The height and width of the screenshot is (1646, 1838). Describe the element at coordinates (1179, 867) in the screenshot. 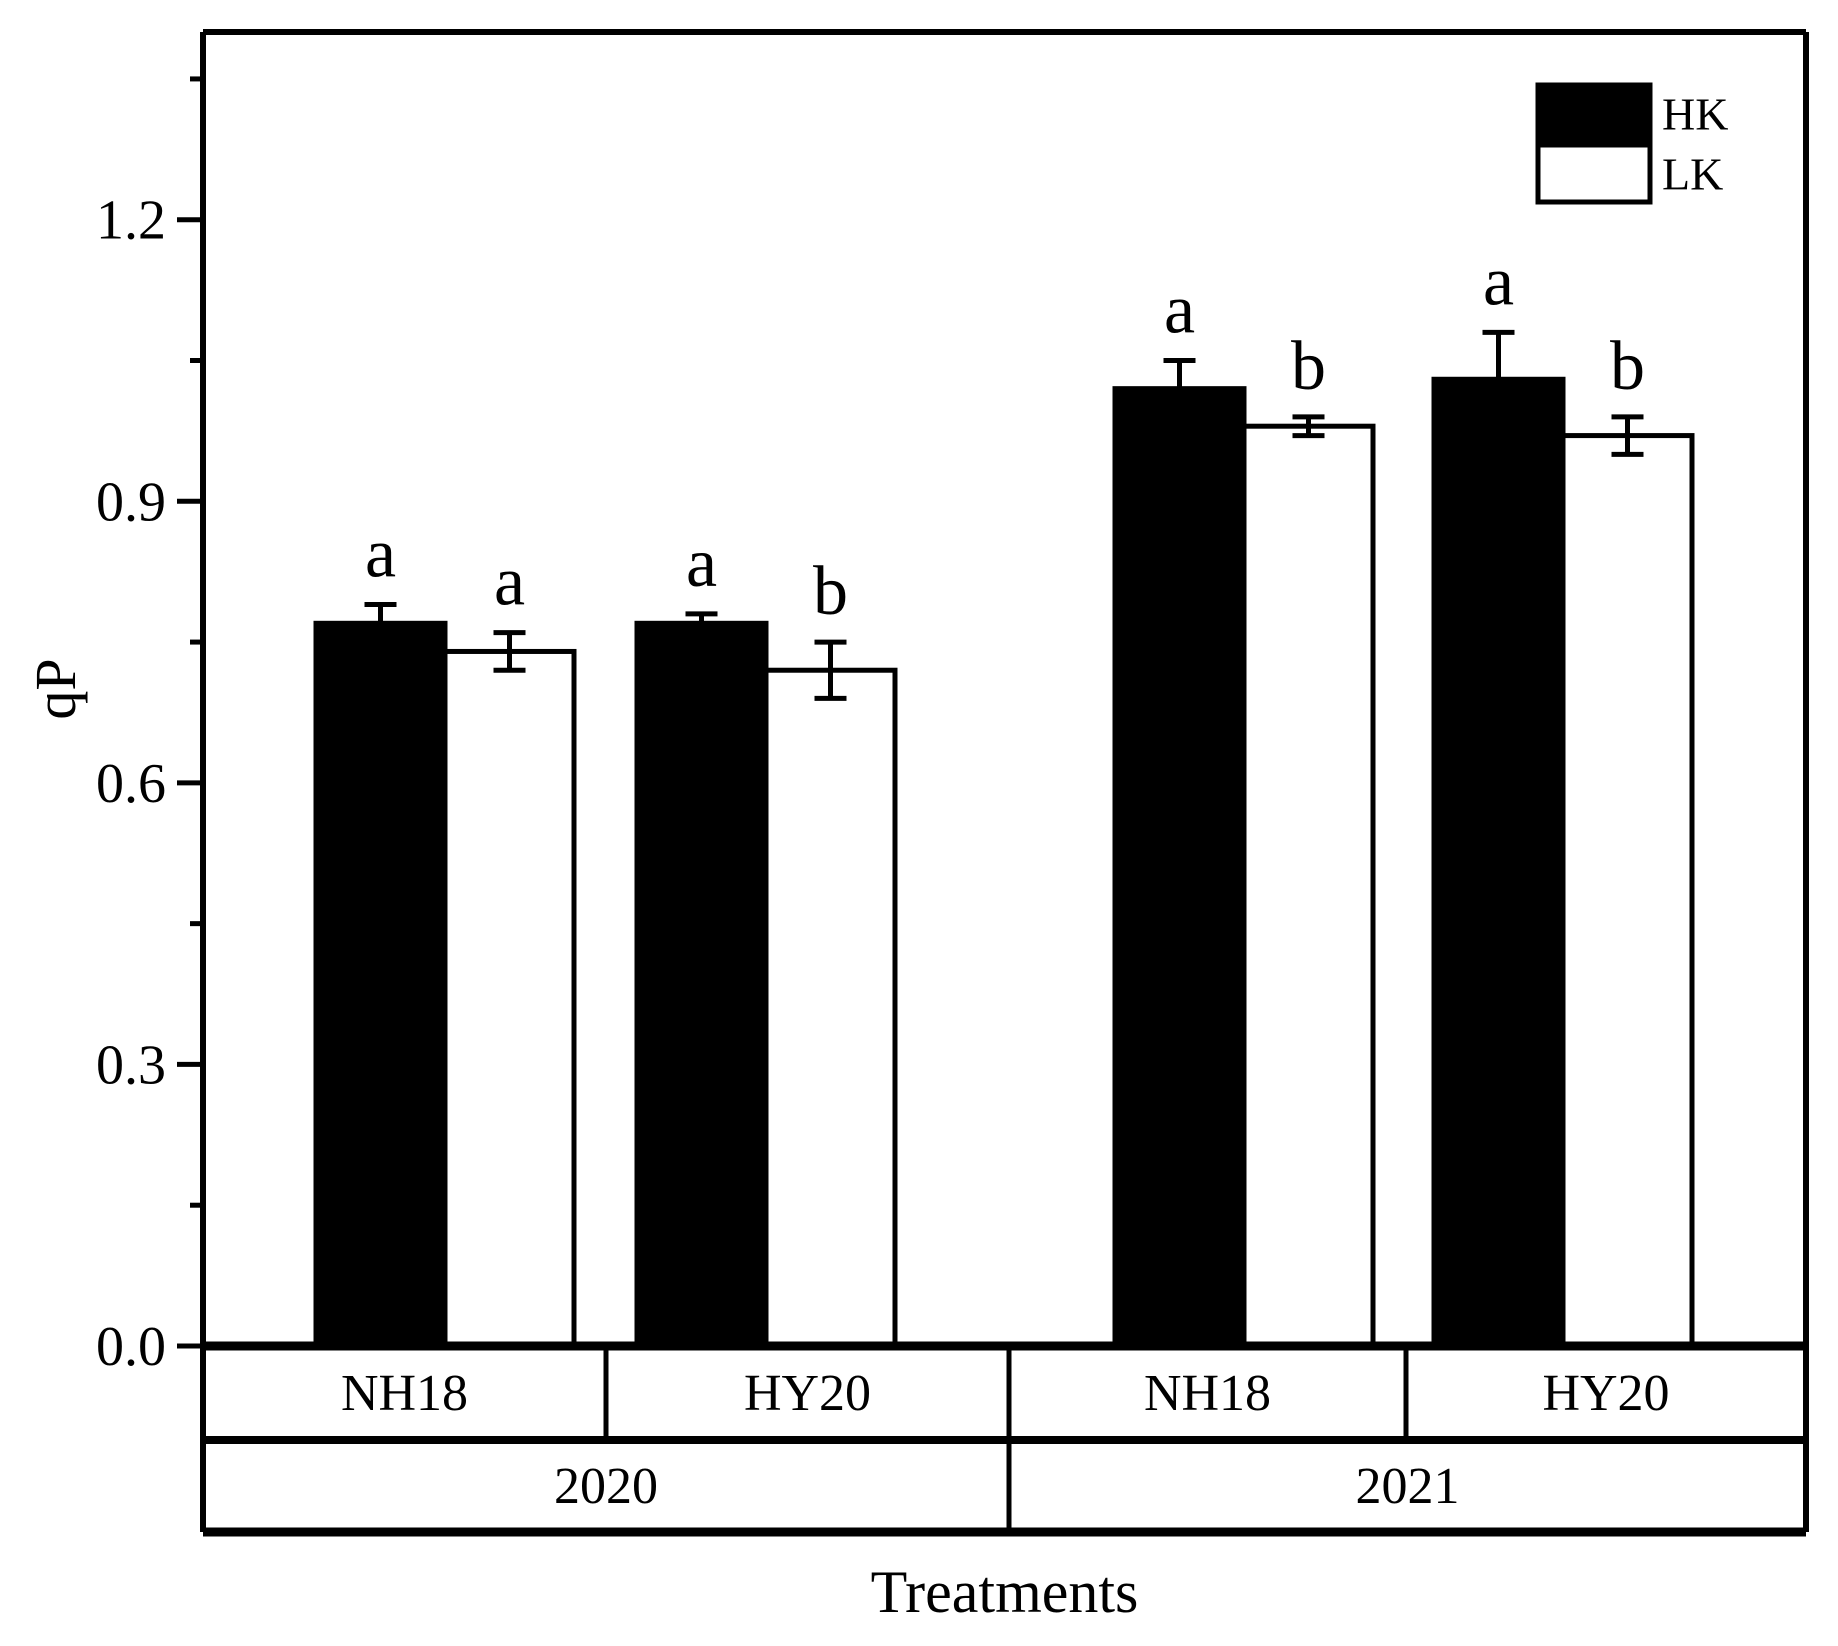

I see `bar-hk-group3` at that location.